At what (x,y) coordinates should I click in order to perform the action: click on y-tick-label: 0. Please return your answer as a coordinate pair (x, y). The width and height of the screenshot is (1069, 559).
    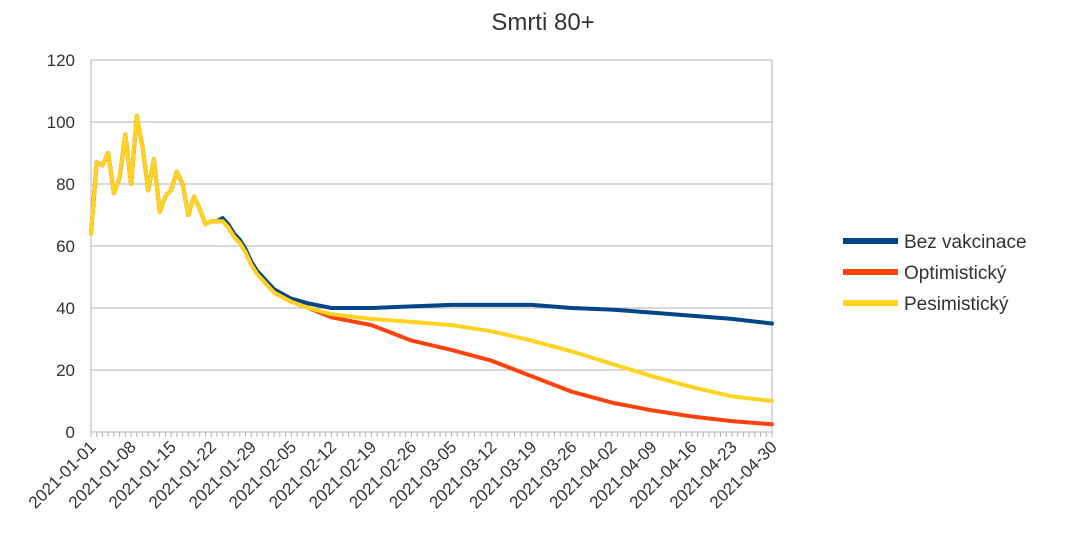
    Looking at the image, I should click on (70, 432).